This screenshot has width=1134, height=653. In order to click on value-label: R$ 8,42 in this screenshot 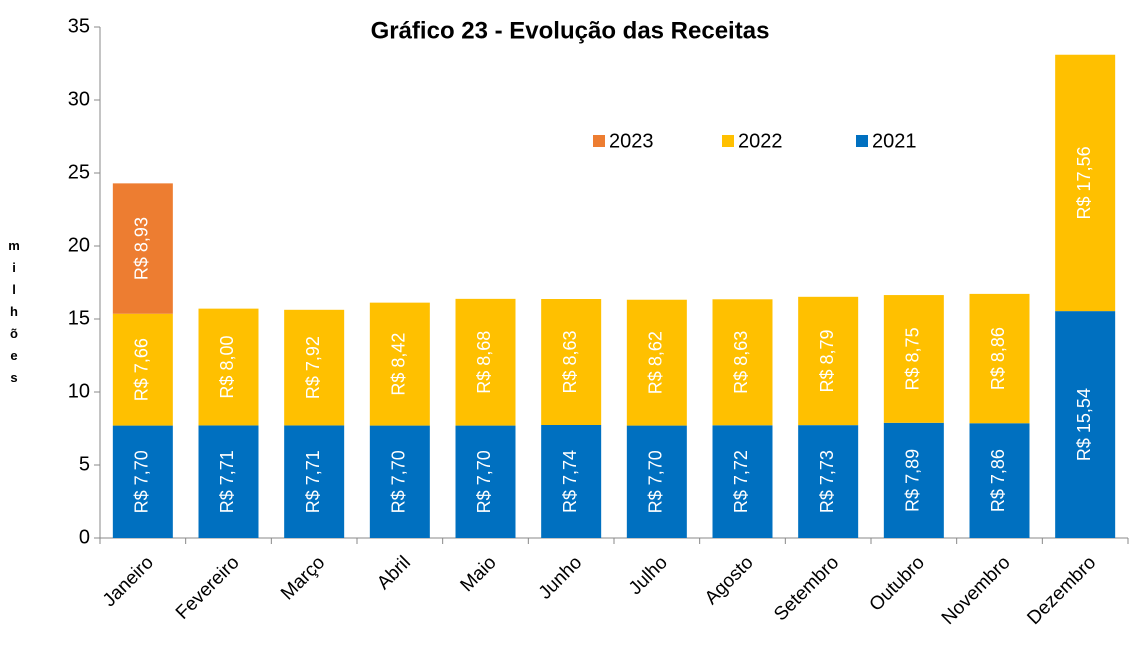, I will do `click(399, 364)`.